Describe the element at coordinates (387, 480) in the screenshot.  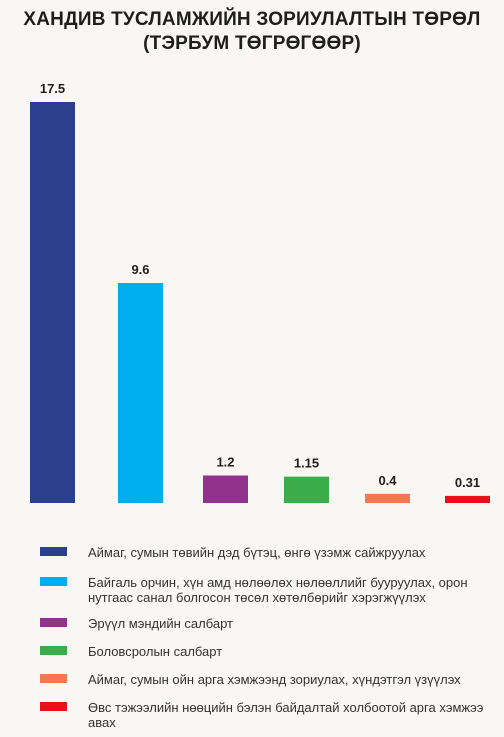
I see `bar-value-label: 0.4` at that location.